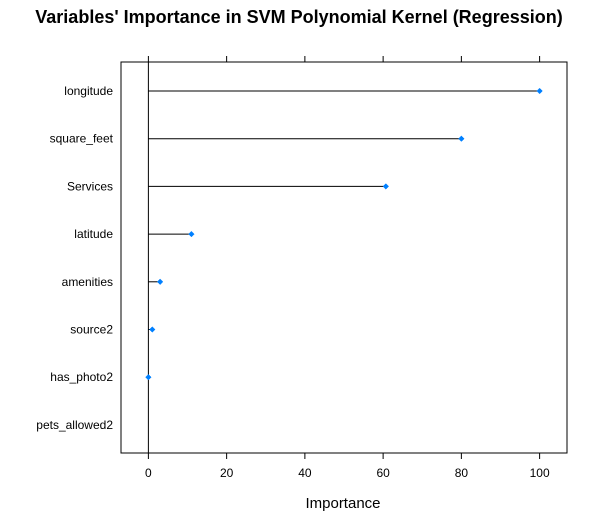 The width and height of the screenshot is (599, 532). Describe the element at coordinates (90, 186) in the screenshot. I see `y-tick-label: Services` at that location.